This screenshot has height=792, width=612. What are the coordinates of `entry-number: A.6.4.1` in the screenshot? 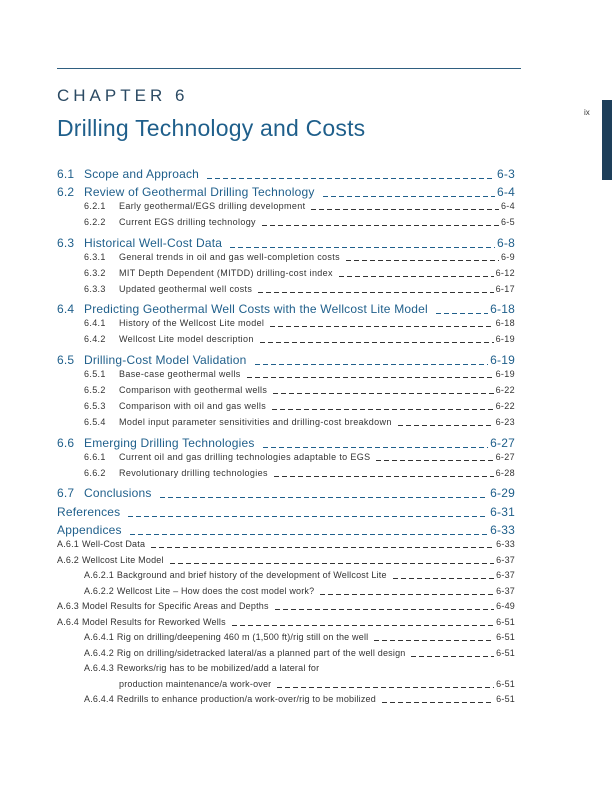 It's located at (99, 637).